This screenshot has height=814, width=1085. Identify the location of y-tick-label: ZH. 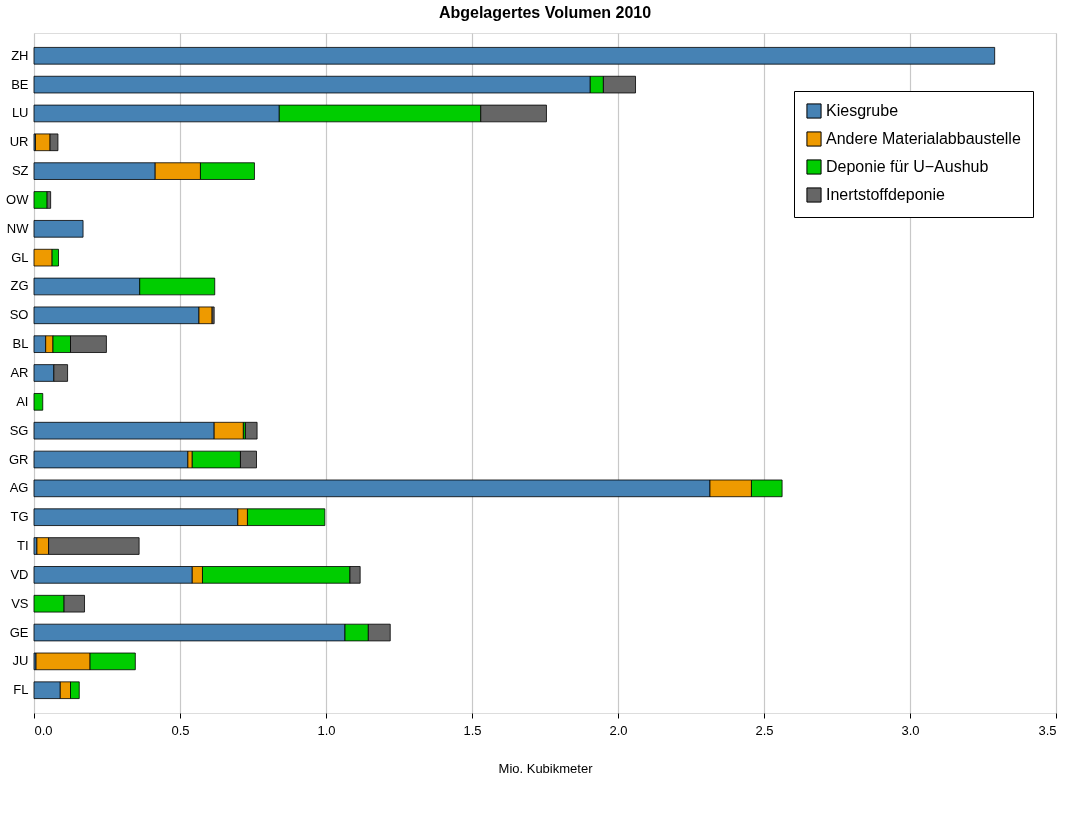
(20, 55).